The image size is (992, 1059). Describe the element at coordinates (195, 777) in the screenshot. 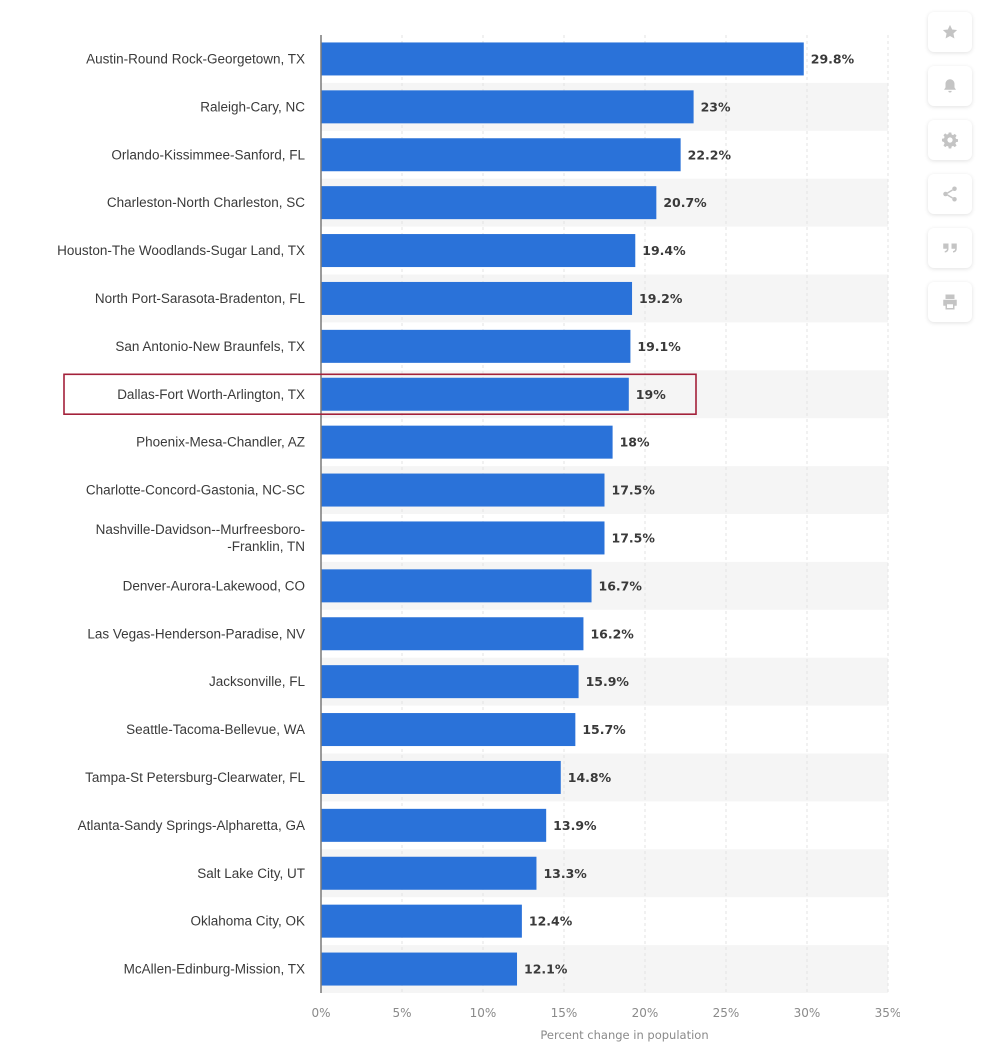

I see `category-label: Tampa-St Petersburg-Clearwater, FL` at that location.